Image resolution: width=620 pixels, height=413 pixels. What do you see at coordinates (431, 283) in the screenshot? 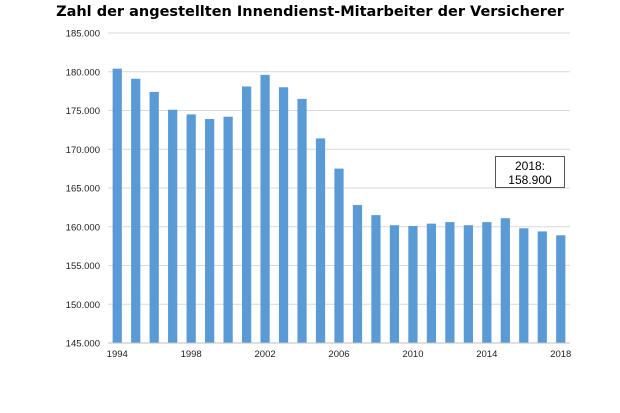
I see `bar-2011` at bounding box center [431, 283].